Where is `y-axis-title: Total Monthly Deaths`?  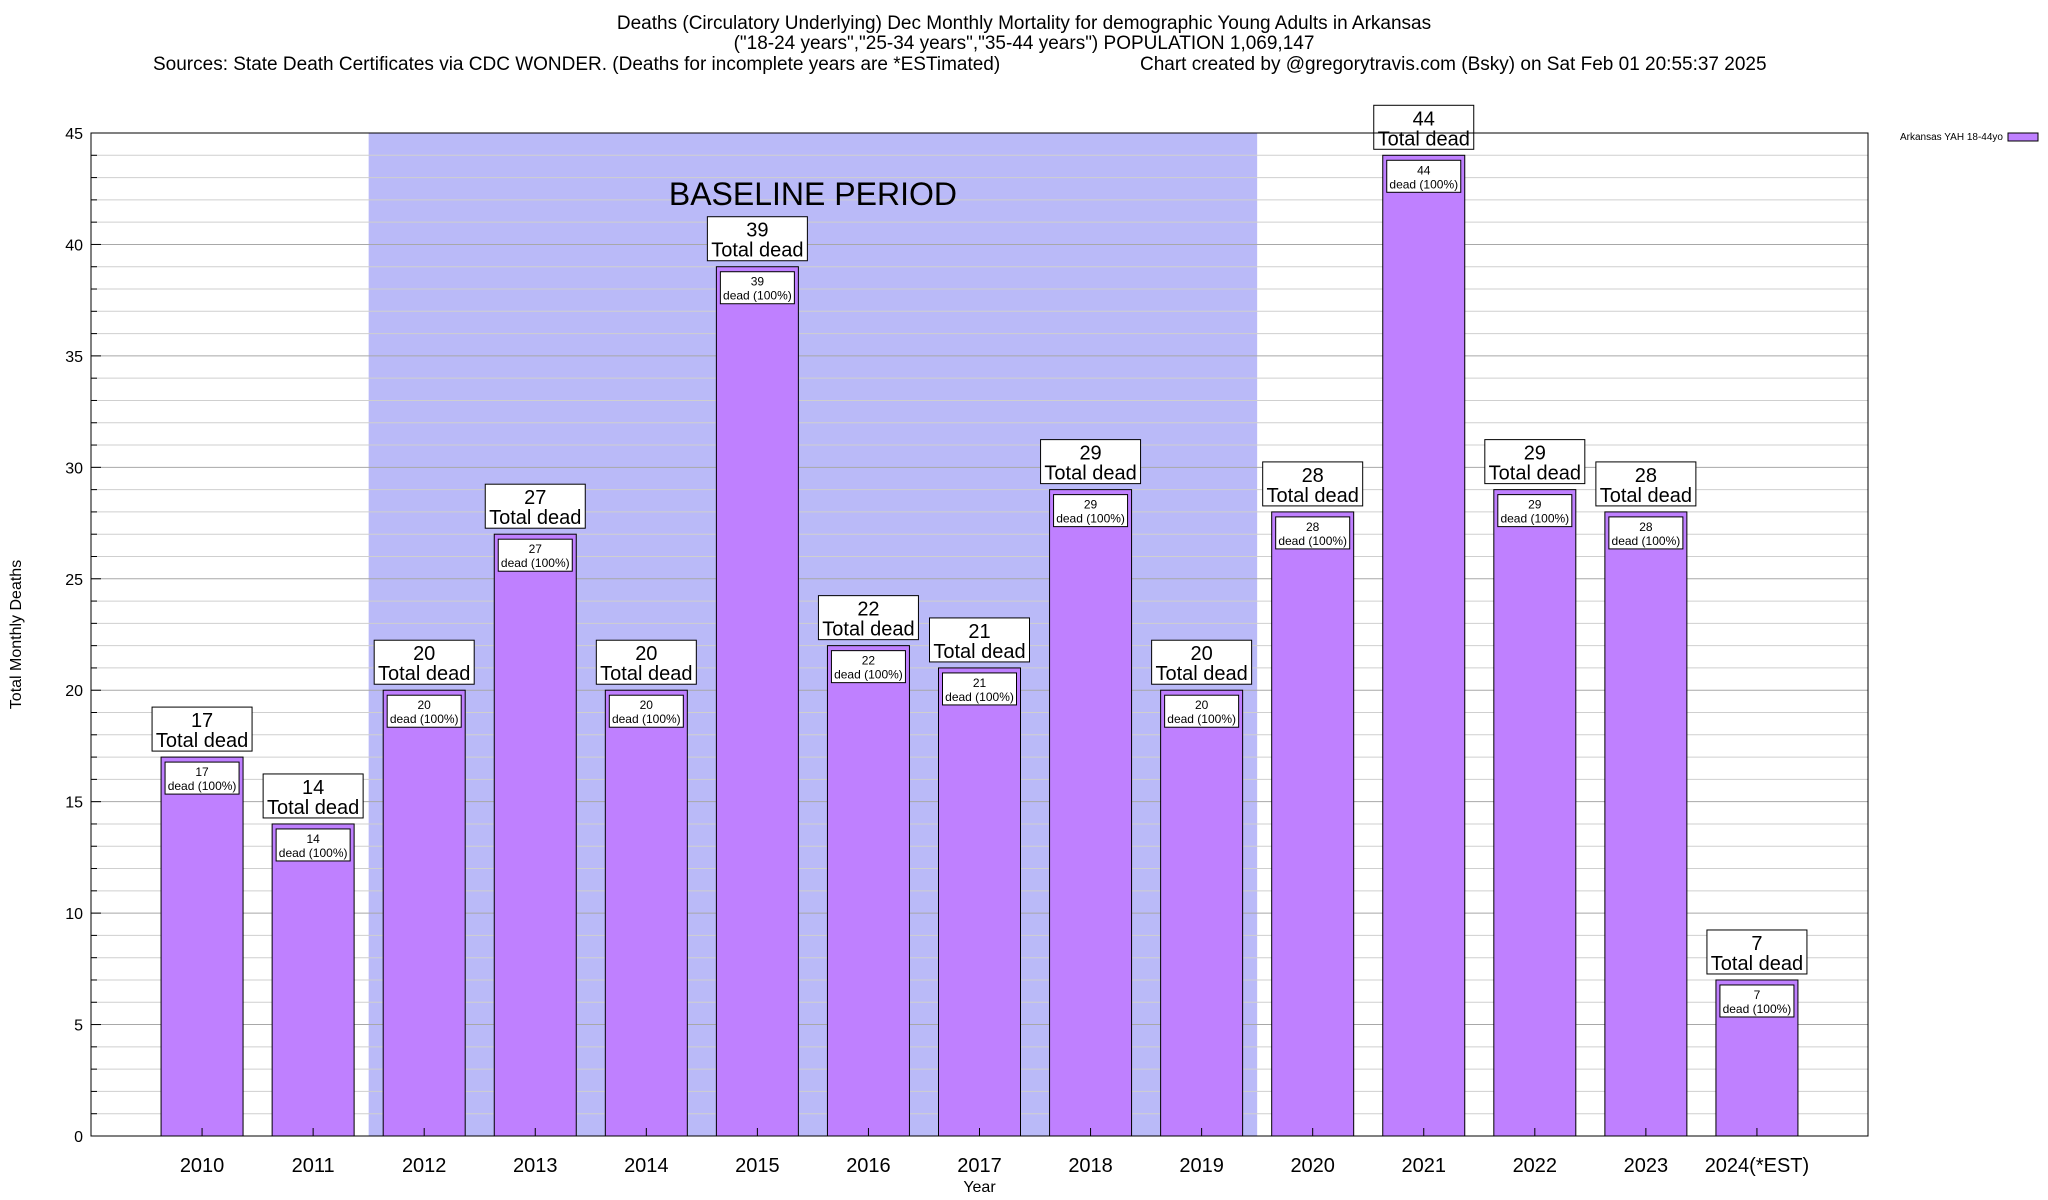 y-axis-title: Total Monthly Deaths is located at coordinates (16, 634).